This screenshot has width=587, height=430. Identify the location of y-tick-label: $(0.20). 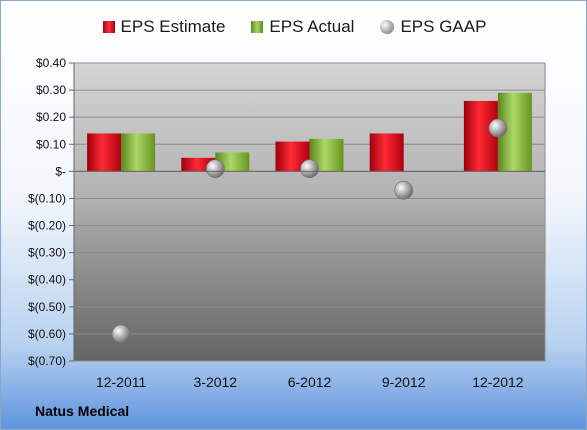
(47, 226).